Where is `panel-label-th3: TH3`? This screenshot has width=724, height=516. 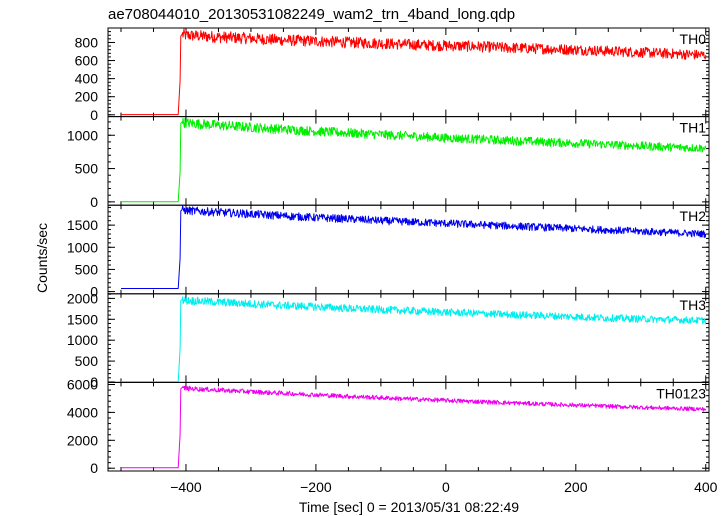
panel-label-th3: TH3 is located at coordinates (693, 305).